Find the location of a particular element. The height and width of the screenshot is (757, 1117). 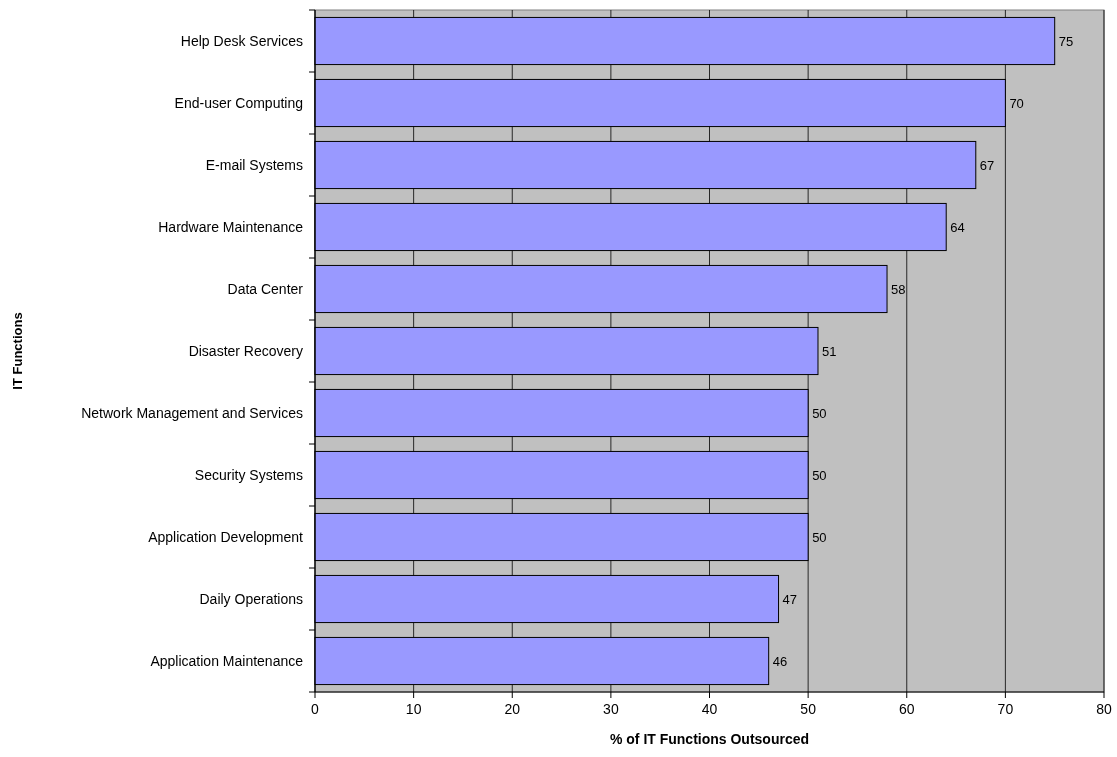

data-label: 64 is located at coordinates (957, 227).